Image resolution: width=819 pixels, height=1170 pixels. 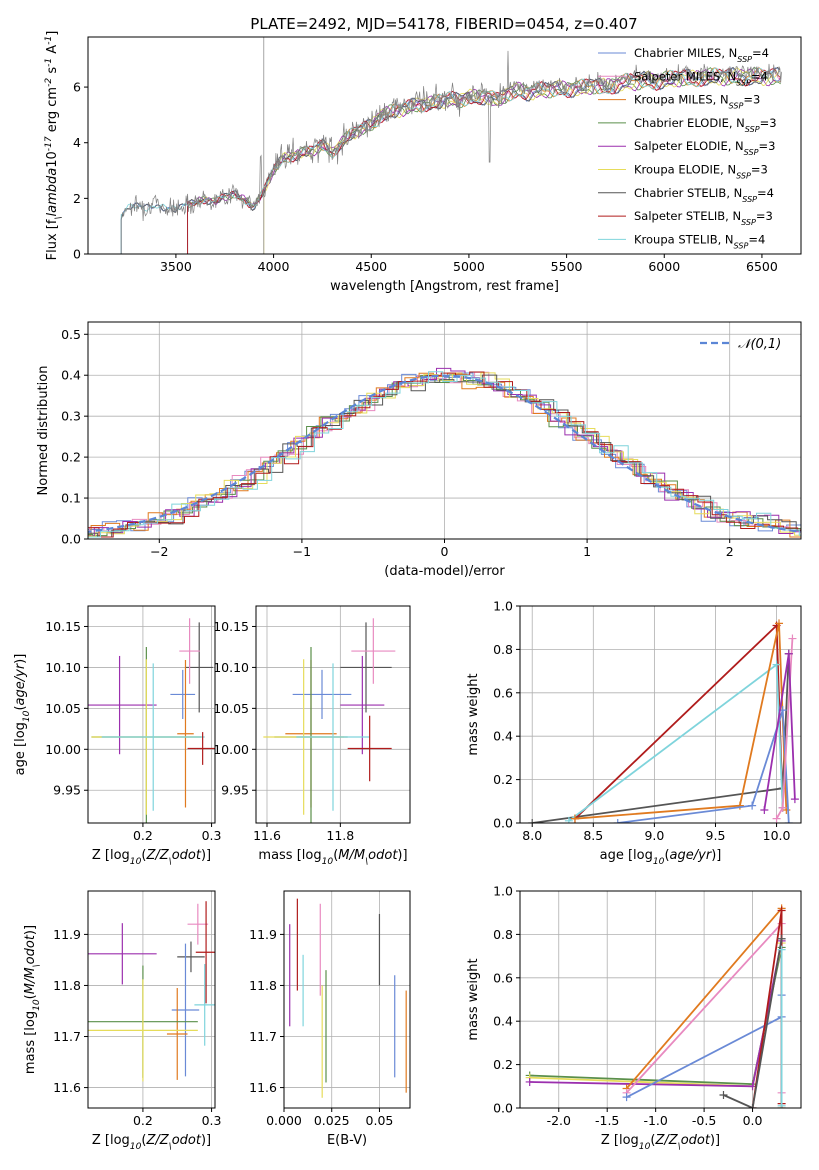 I want to click on normal-legend-label: 𝒩(0,1), so click(x=759, y=344).